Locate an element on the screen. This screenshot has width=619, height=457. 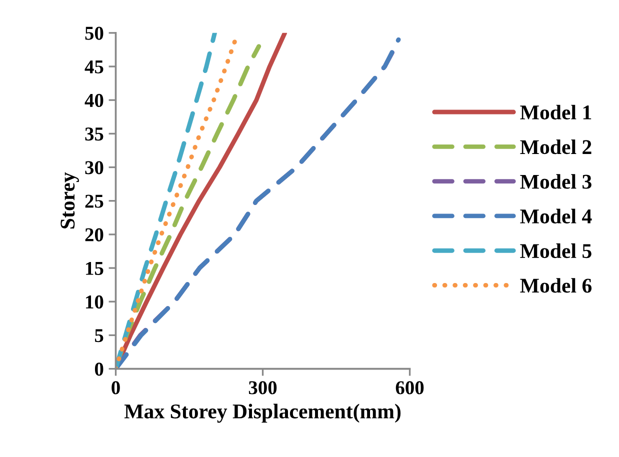
legend-label: Model 1 is located at coordinates (556, 112).